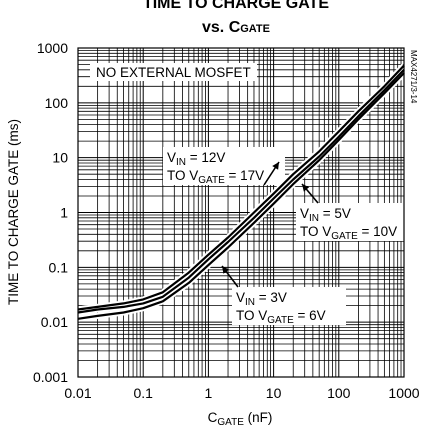 The image size is (425, 434). I want to click on annotation-vin5: VIN = 5V TO VGATE = 10V, so click(353, 222).